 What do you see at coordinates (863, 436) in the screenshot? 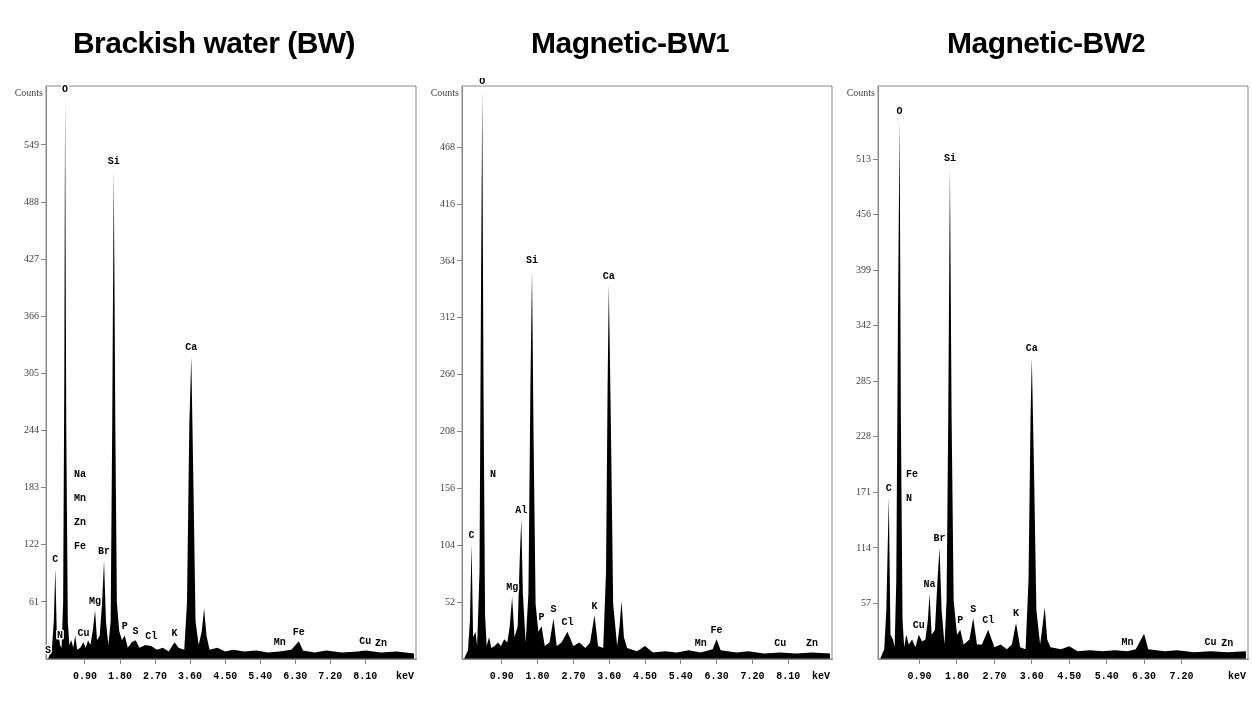
I see `y-tick-label: 228` at bounding box center [863, 436].